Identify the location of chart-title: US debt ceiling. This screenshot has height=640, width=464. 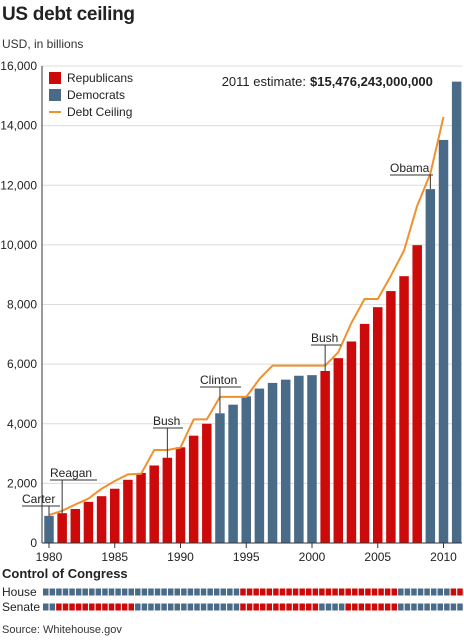
(68, 14).